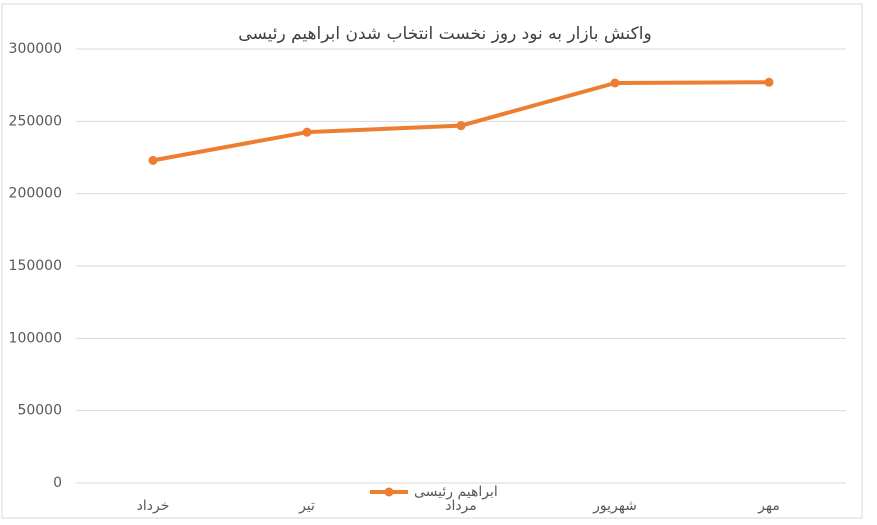  Describe the element at coordinates (35, 49) in the screenshot. I see `y-tick-label: 300000` at that location.